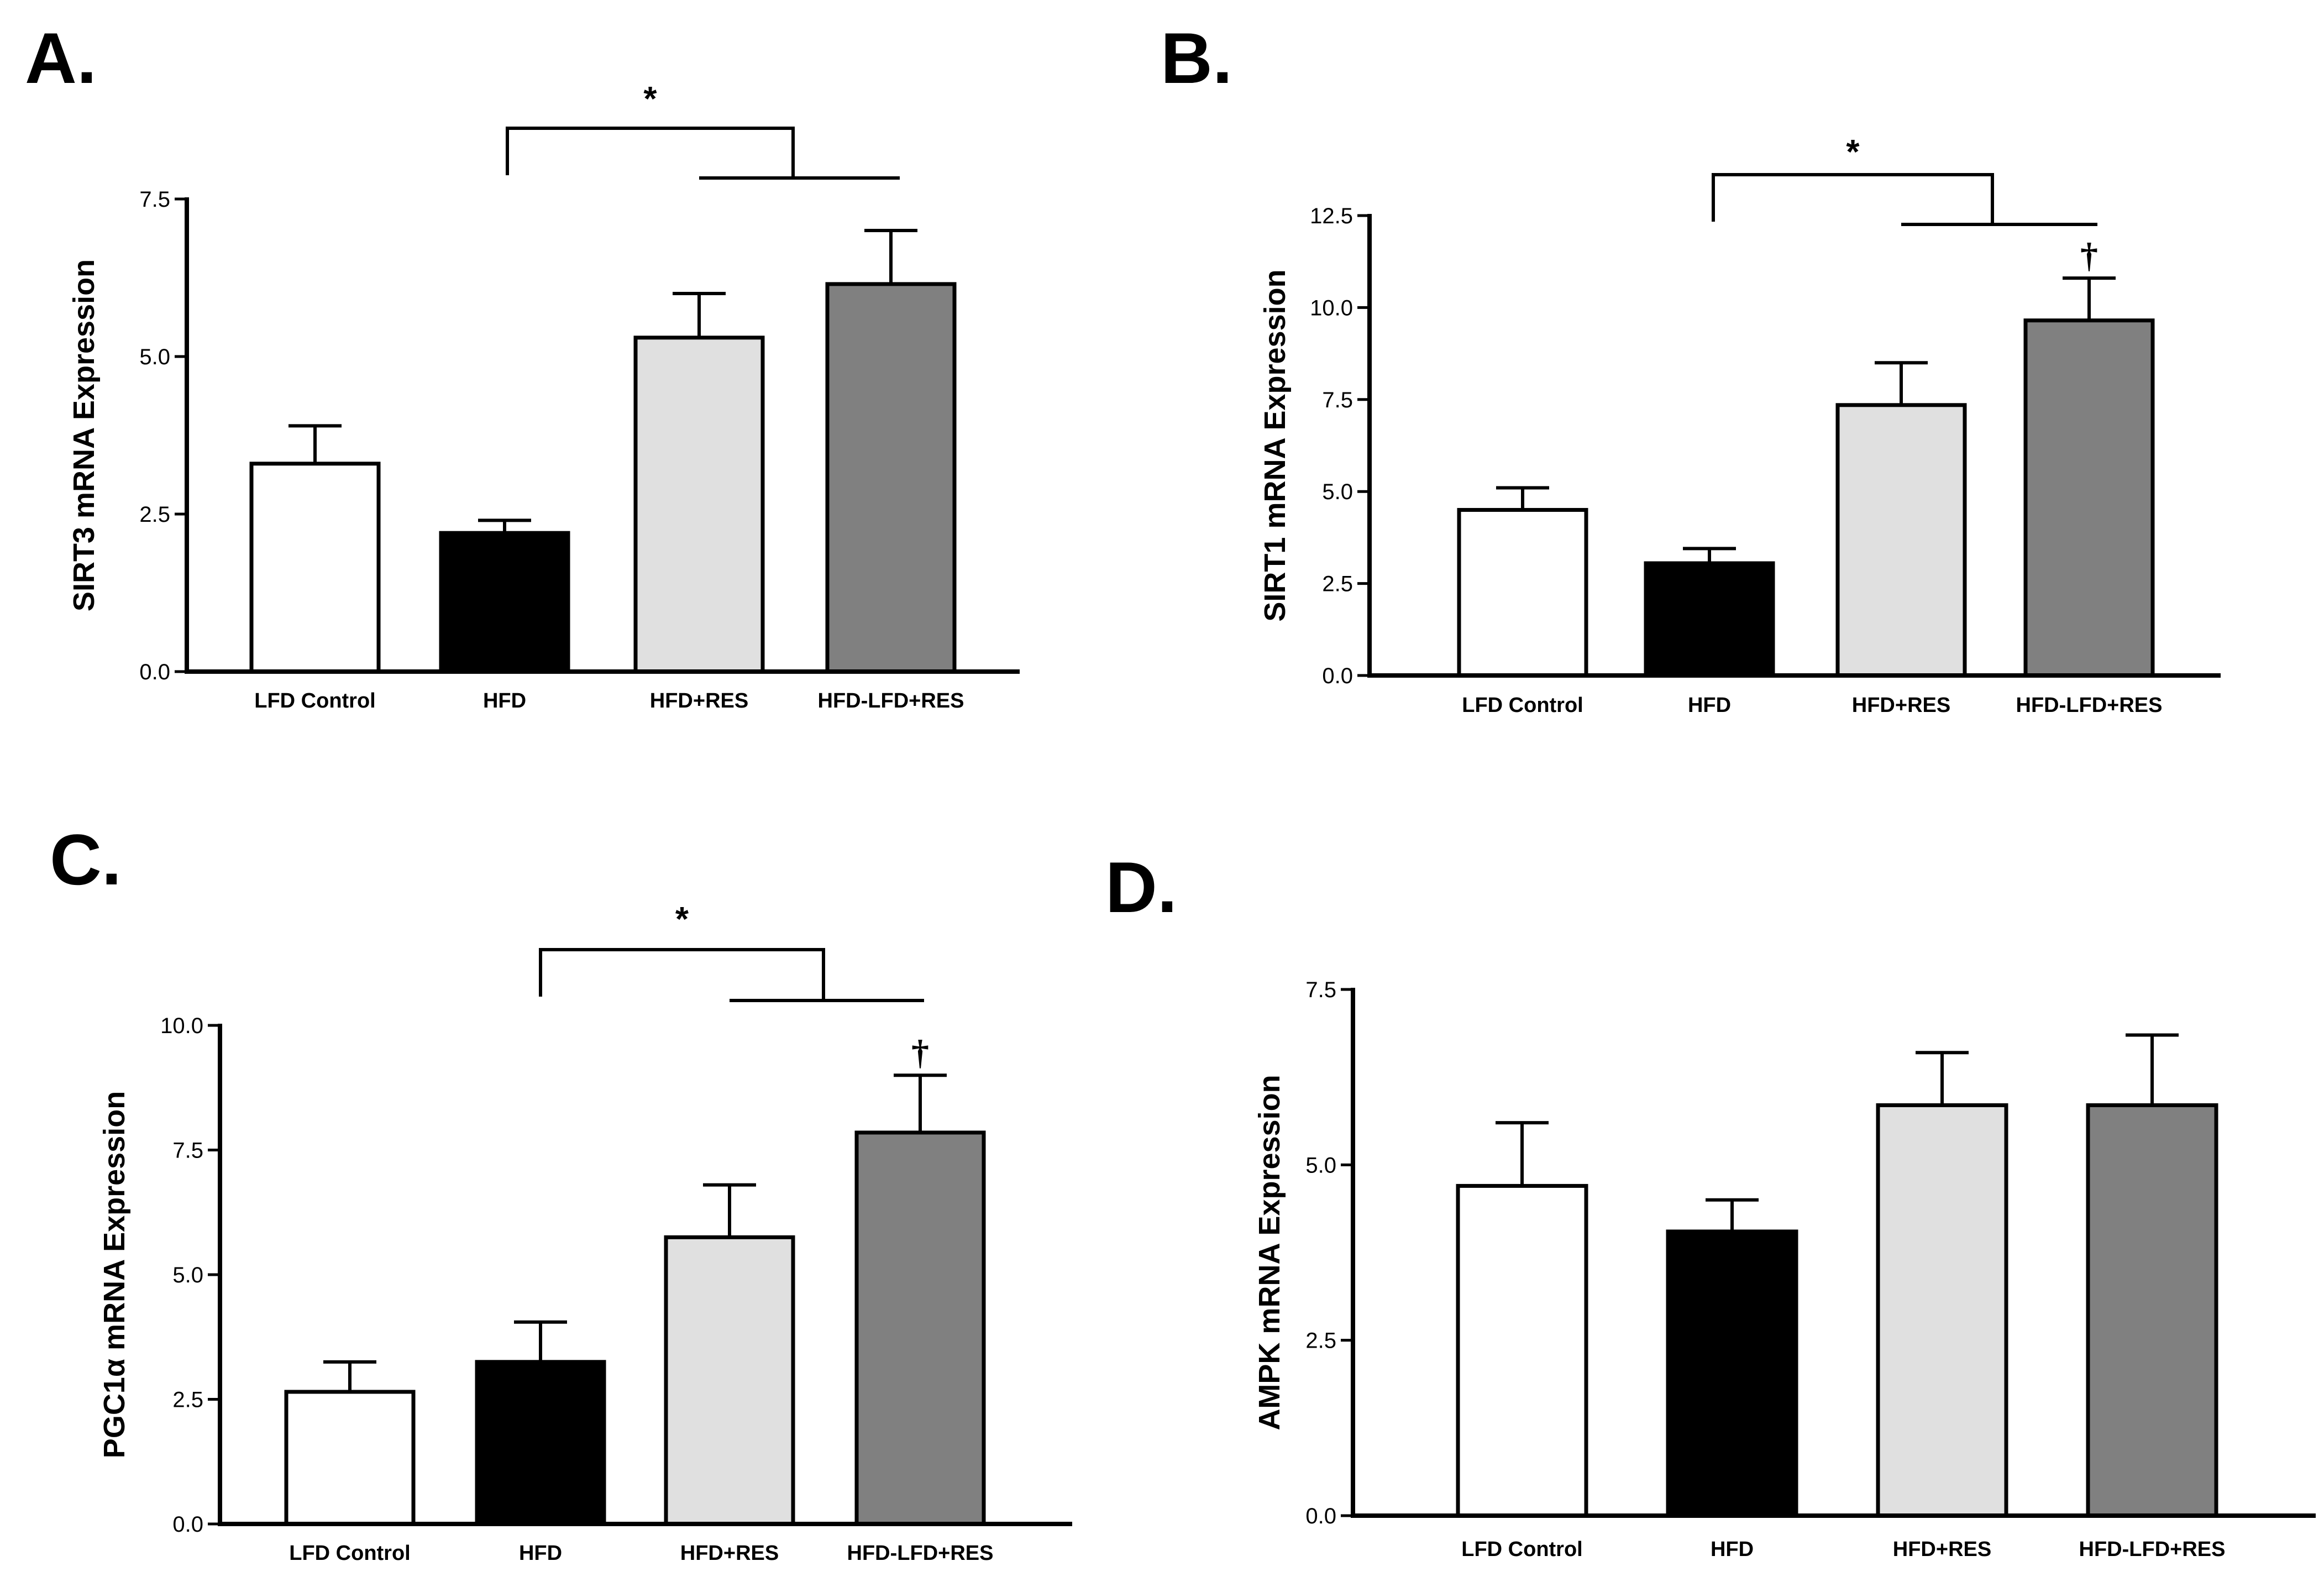 This screenshot has width=2324, height=1582. I want to click on panel-label: A., so click(61, 58).